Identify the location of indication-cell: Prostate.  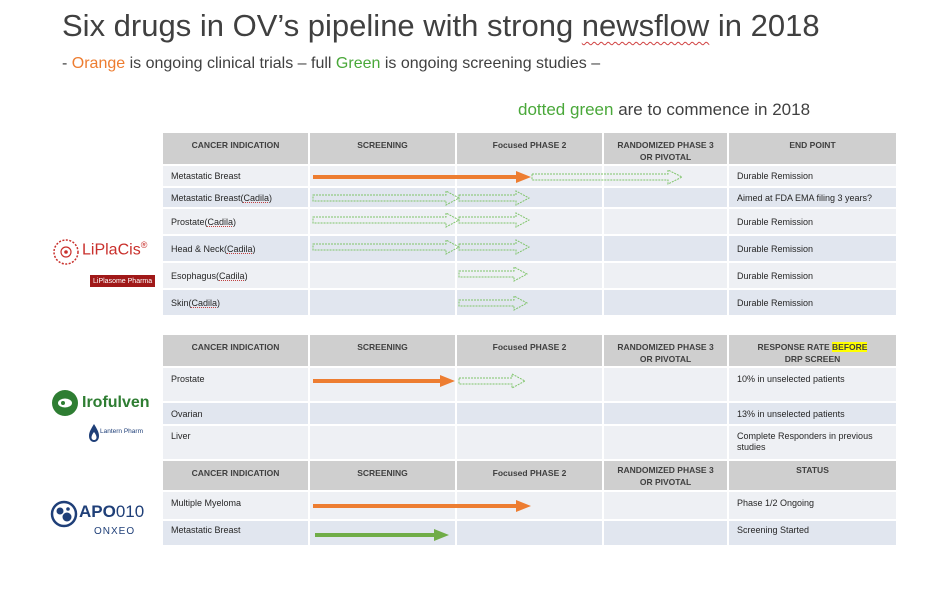
(235, 384).